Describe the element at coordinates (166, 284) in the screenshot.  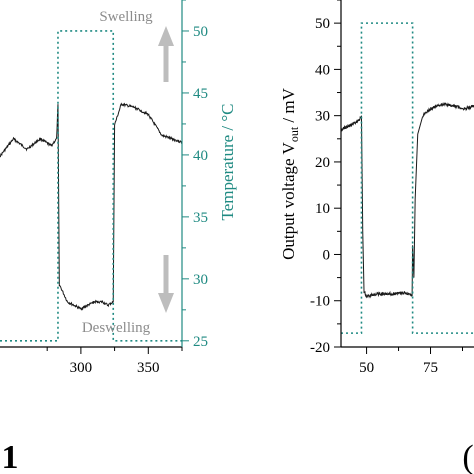
I see `deswelling-arrow-icon` at that location.